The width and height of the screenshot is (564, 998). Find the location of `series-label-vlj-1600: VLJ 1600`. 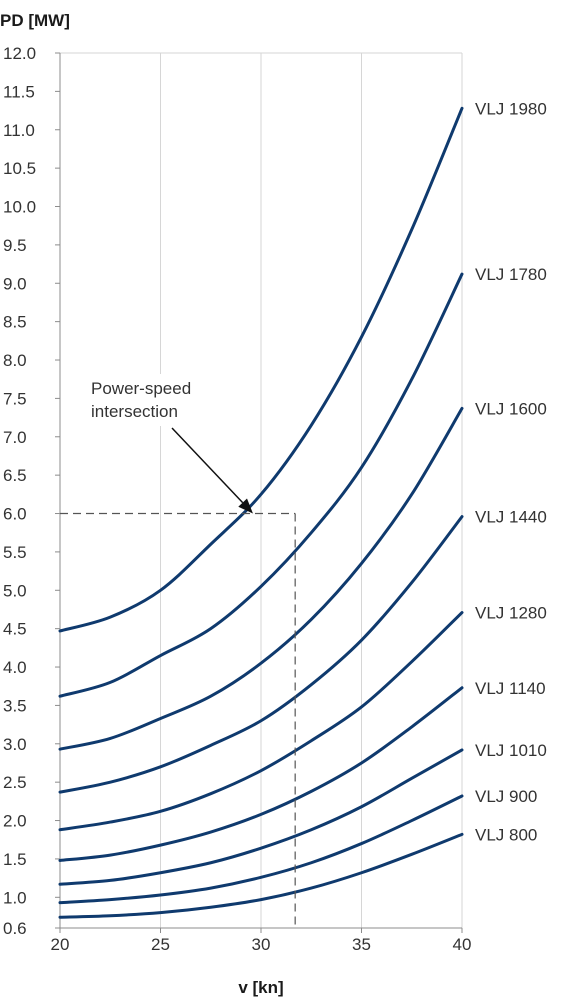

series-label-vlj-1600: VLJ 1600 is located at coordinates (511, 408).